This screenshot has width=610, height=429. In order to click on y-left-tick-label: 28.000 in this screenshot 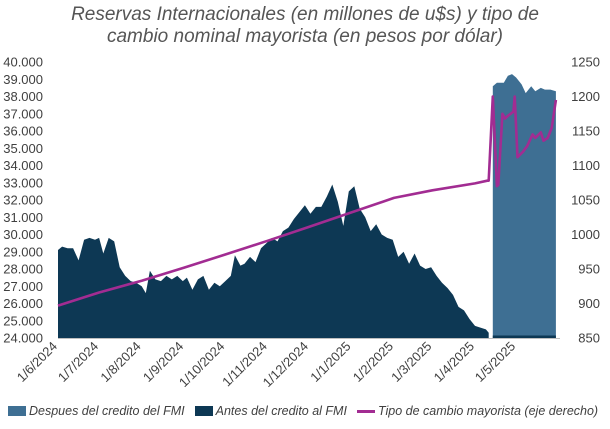, I will do `click(23, 269)`.